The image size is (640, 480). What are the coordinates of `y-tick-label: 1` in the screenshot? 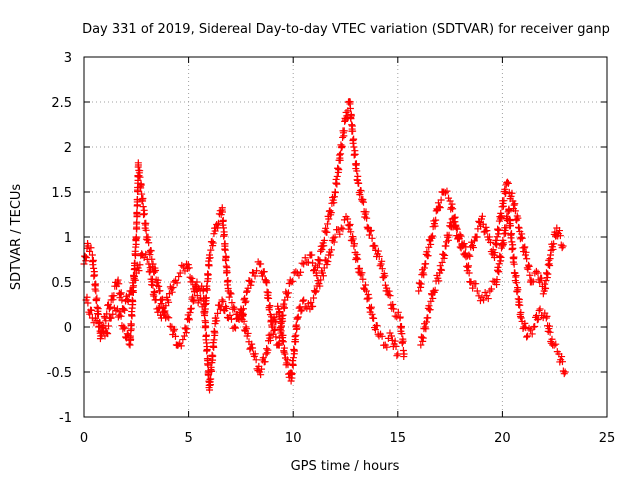 It's located at (68, 238).